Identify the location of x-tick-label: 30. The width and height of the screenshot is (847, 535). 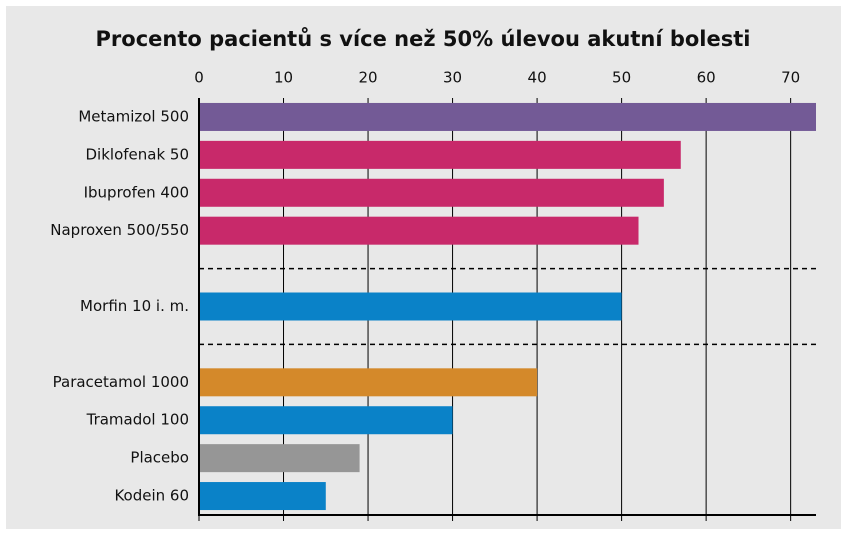
(452, 78).